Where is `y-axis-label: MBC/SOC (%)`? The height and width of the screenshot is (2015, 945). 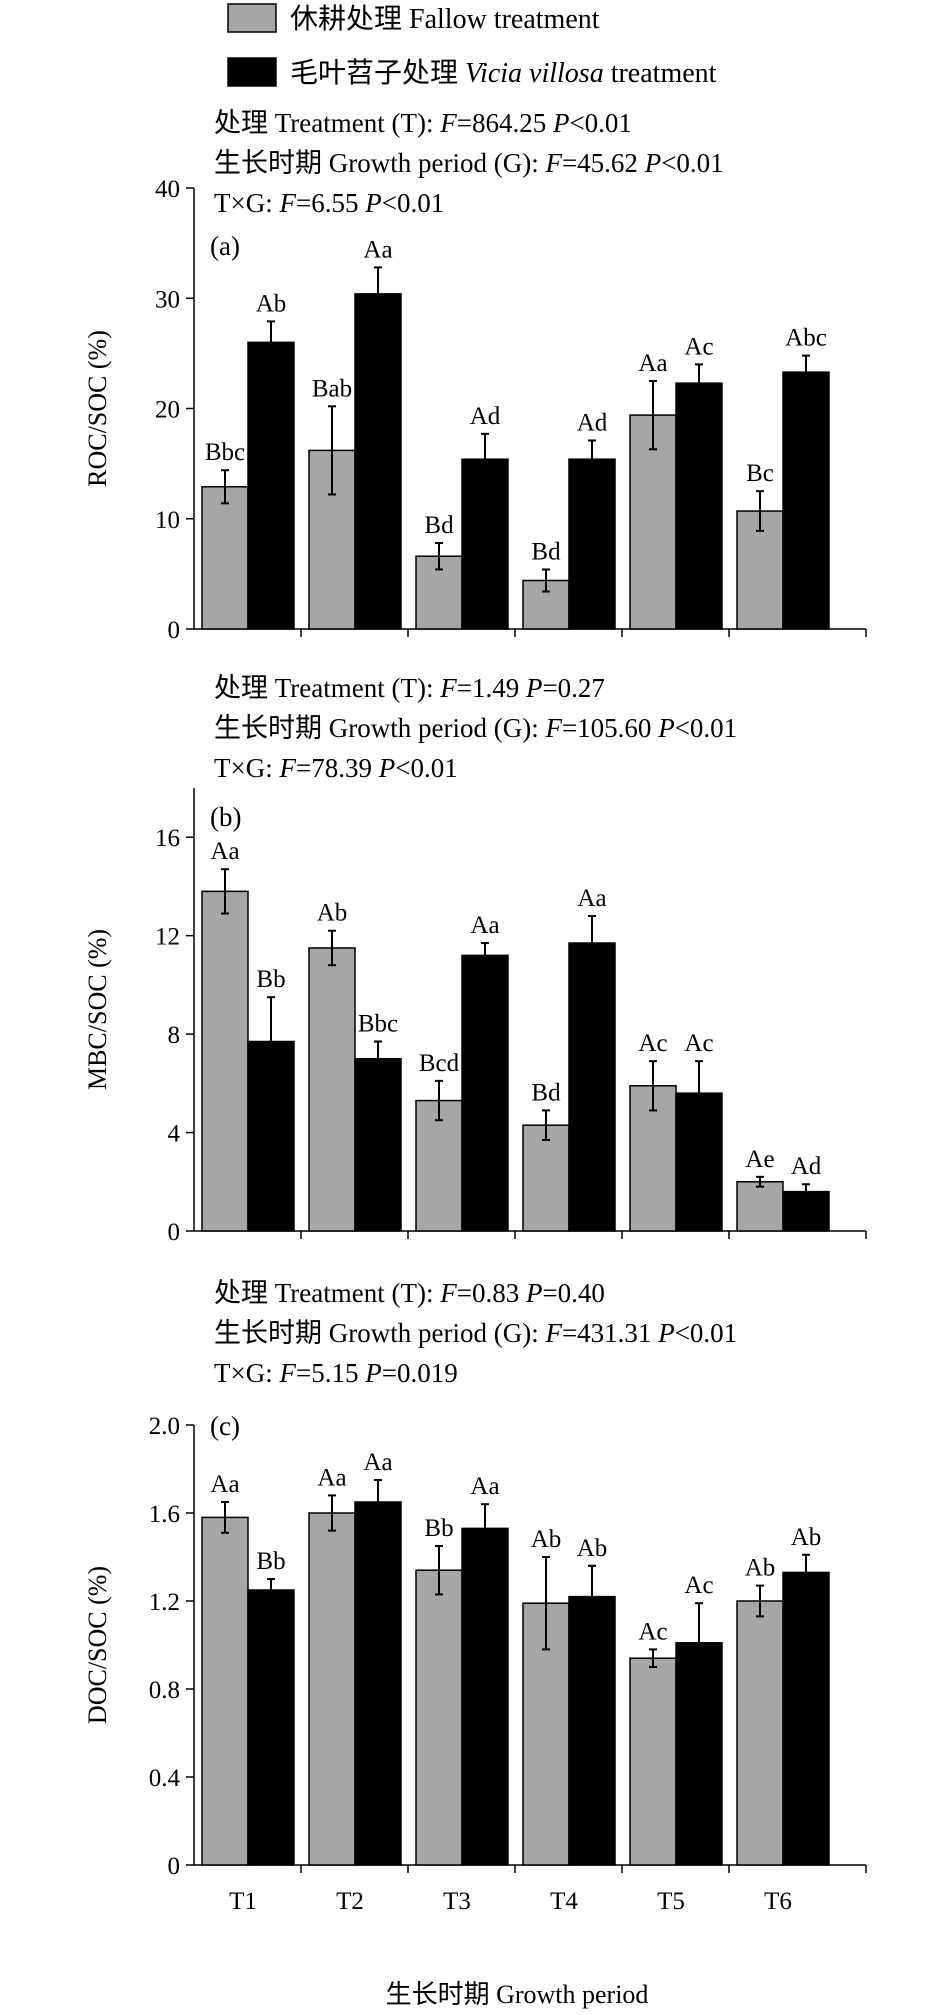
y-axis-label: MBC/SOC (%) is located at coordinates (97, 1009).